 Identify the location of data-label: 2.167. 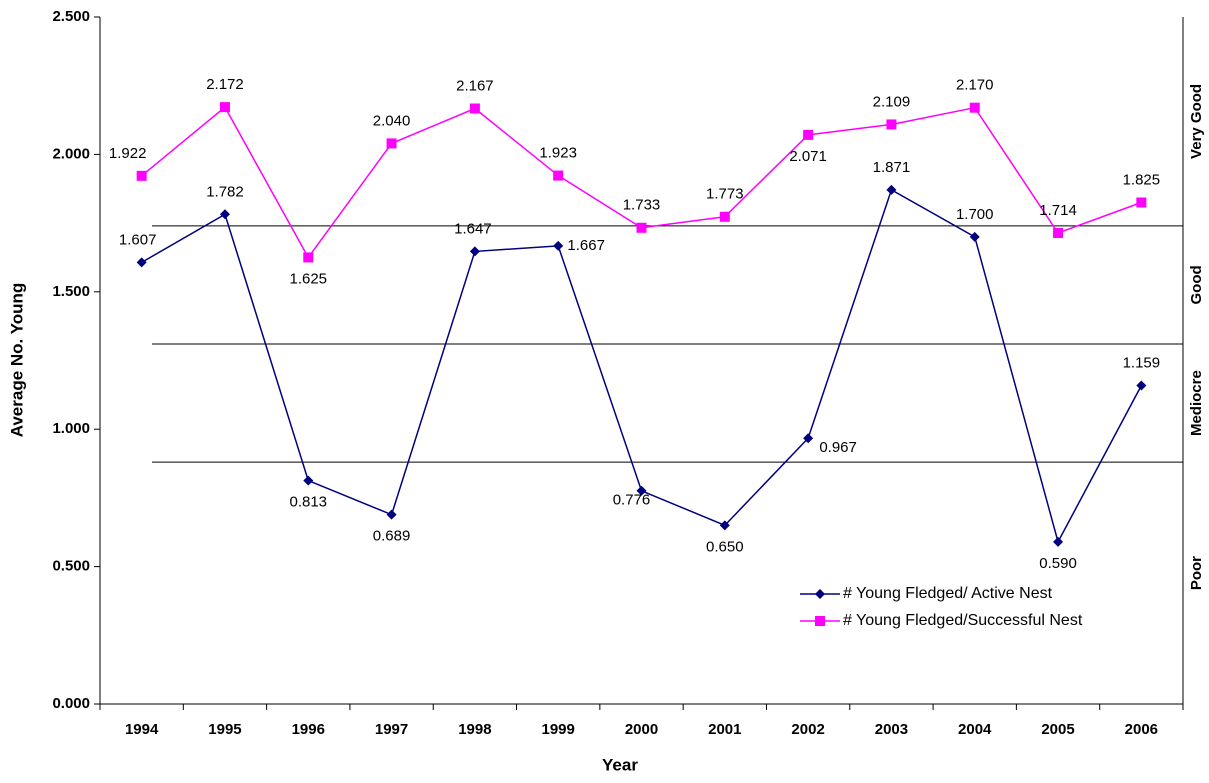
(475, 85).